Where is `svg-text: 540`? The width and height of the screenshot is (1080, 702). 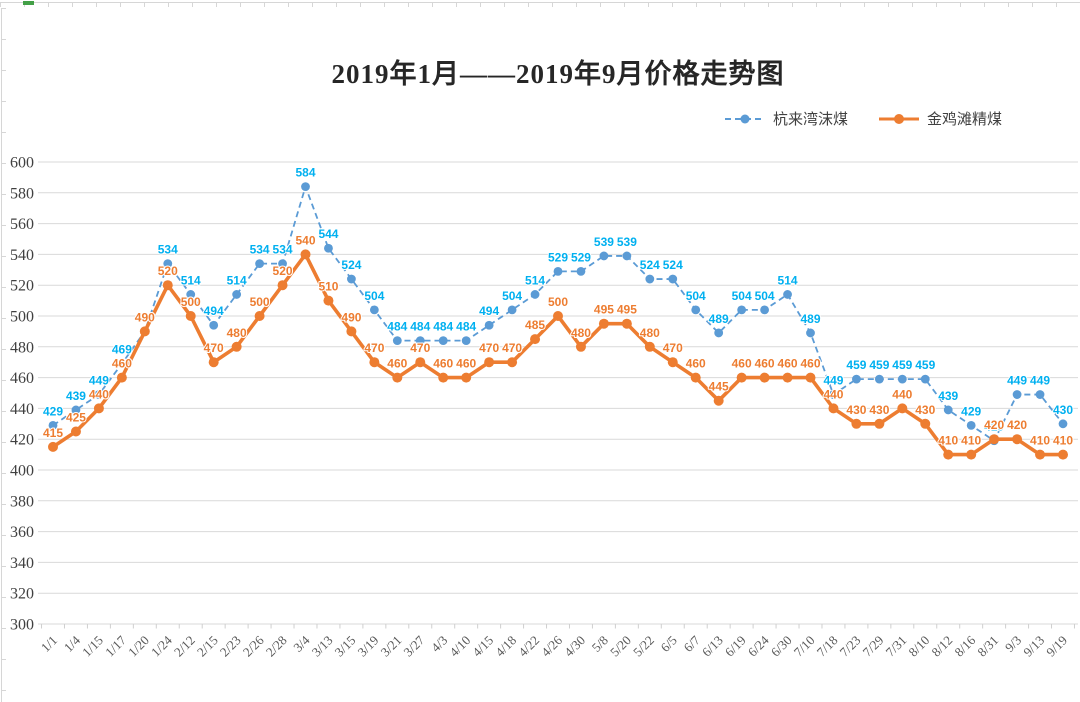 svg-text: 540 is located at coordinates (305, 240).